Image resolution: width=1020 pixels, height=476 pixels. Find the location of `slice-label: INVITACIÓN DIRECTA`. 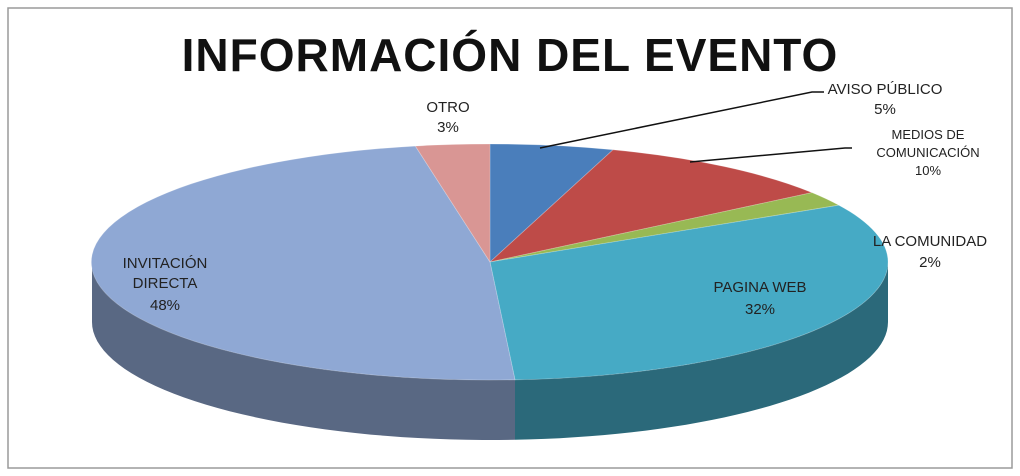

slice-label: INVITACIÓN DIRECTA is located at coordinates (165, 273).